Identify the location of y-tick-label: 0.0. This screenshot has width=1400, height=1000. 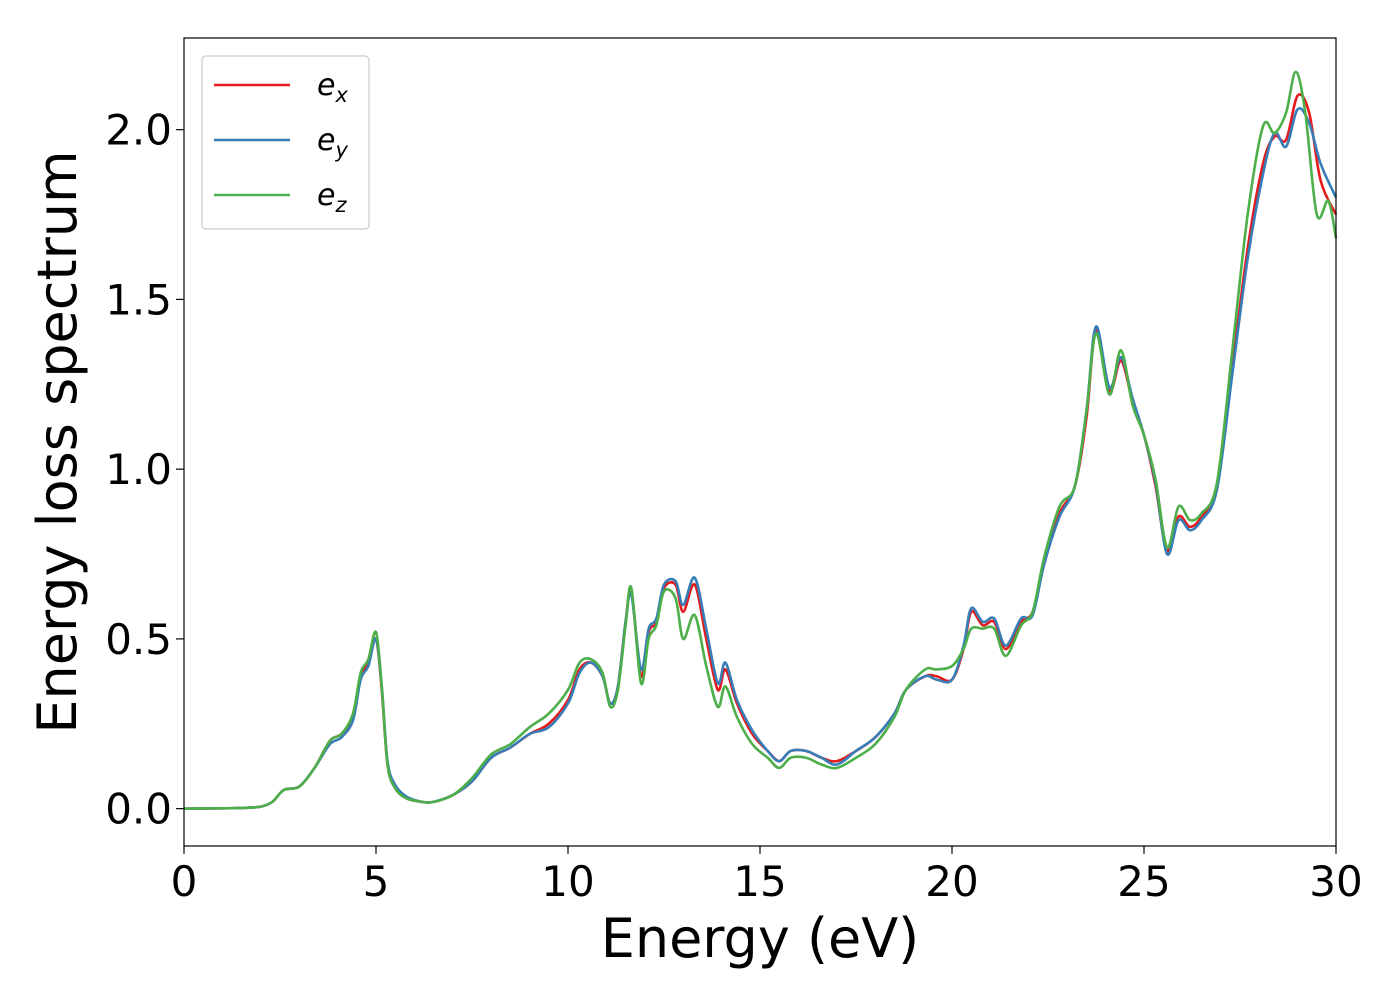
(138, 809).